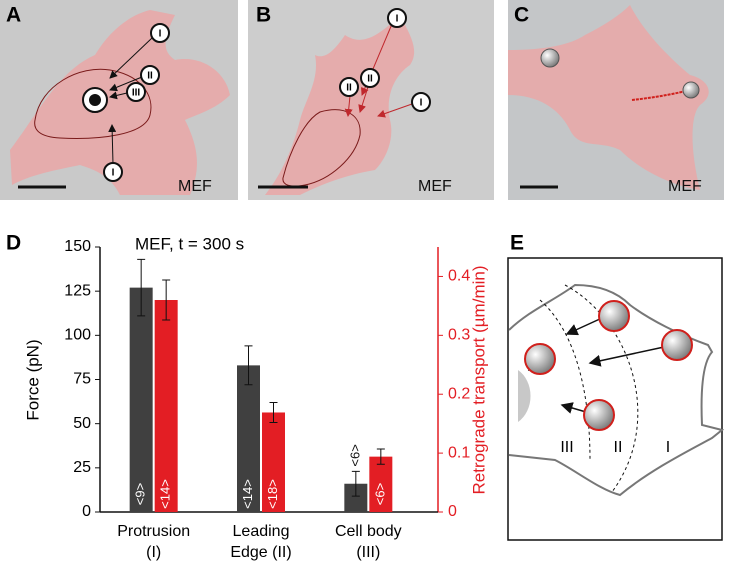  I want to click on y2-tick-label: 0.3, so click(459, 335).